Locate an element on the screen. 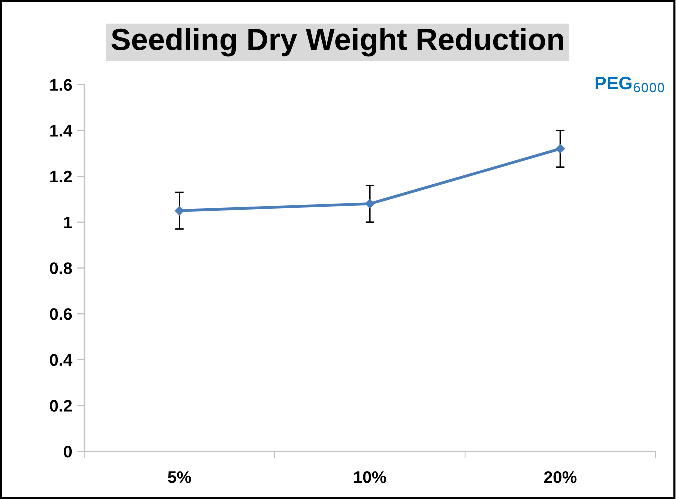 The image size is (676, 499). y-tick-label: 0.4 is located at coordinates (61, 360).